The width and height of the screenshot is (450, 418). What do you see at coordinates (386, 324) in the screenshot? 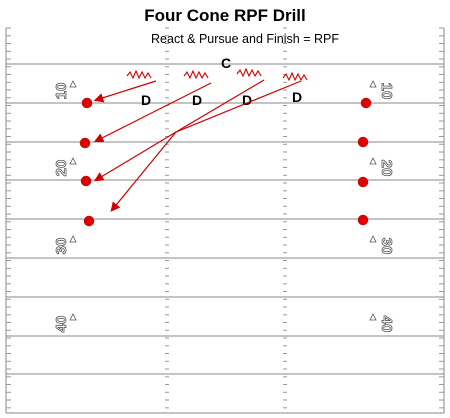
I see `yard-number-40-right: 40` at bounding box center [386, 324].